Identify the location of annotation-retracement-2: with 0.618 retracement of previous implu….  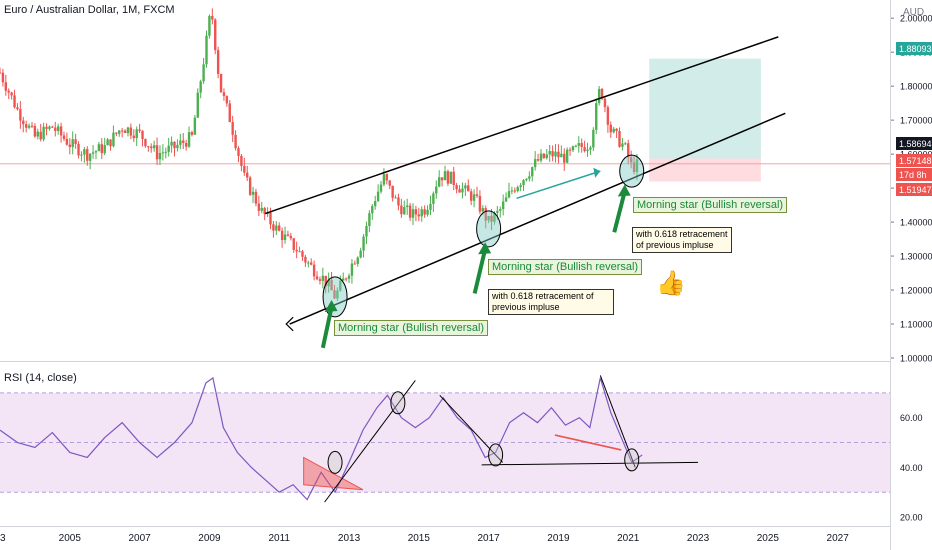
(682, 240).